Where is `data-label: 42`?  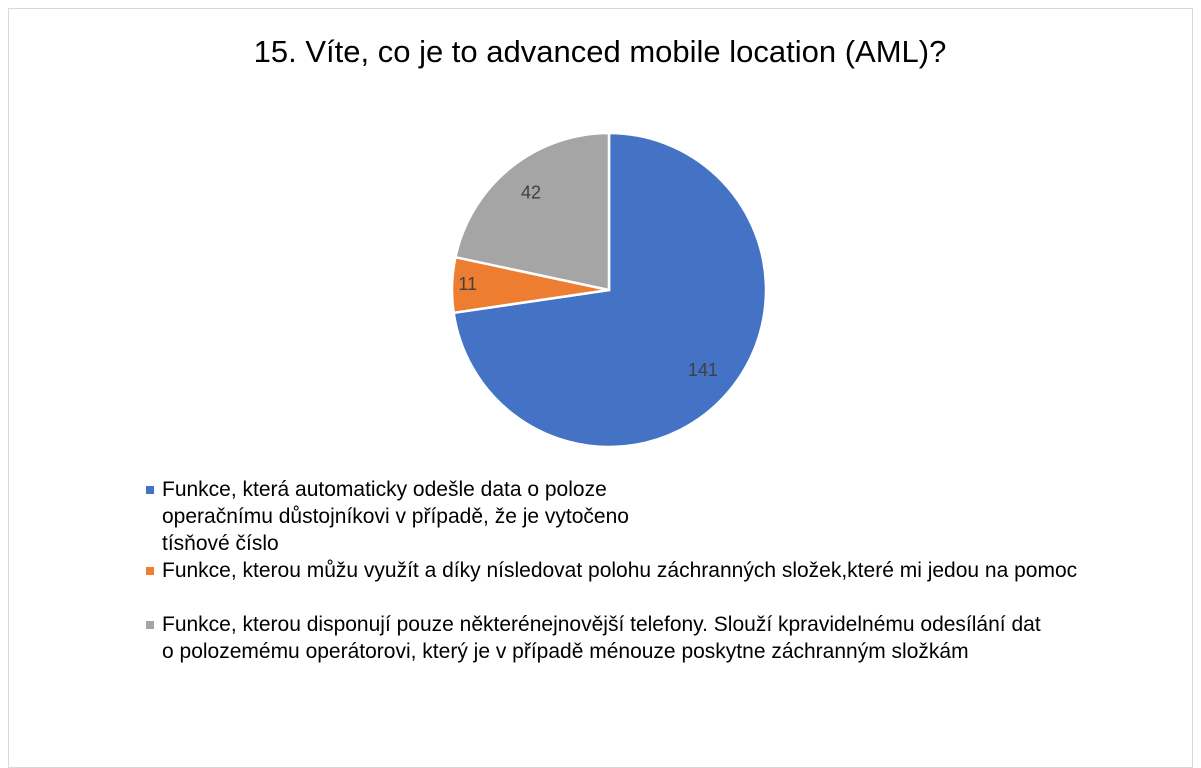
data-label: 42 is located at coordinates (531, 192).